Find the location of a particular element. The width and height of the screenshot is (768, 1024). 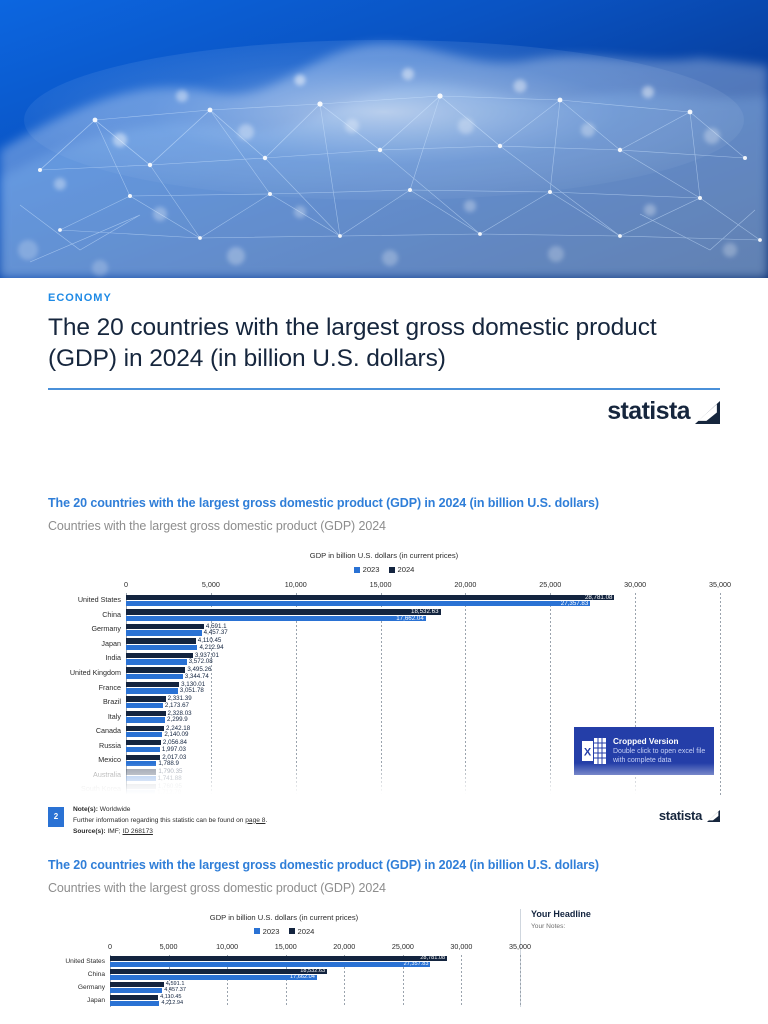

legend-item-2024-bottom: 2024 is located at coordinates (301, 931).